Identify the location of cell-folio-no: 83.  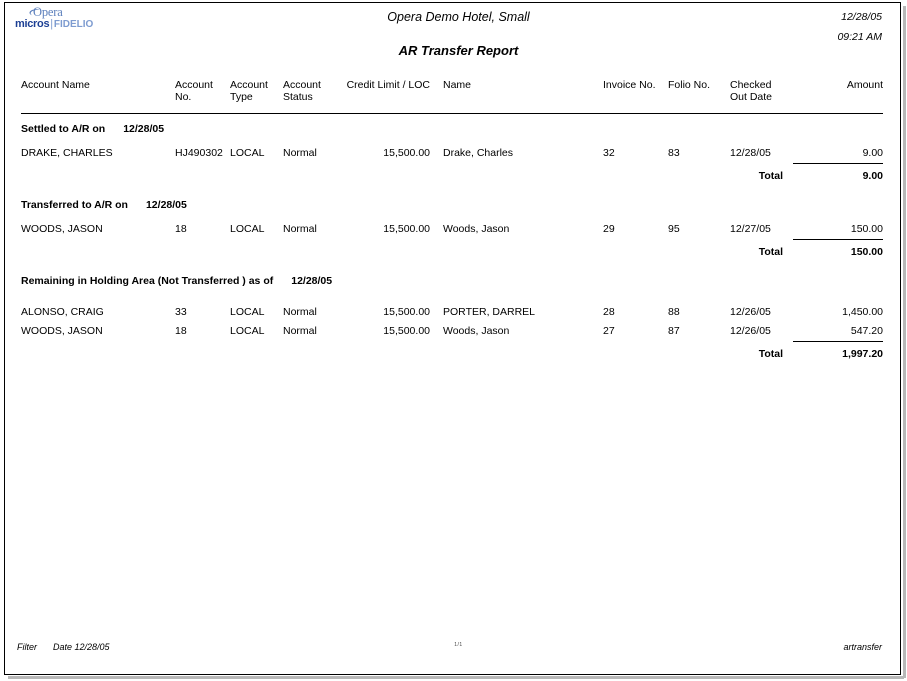
(674, 153).